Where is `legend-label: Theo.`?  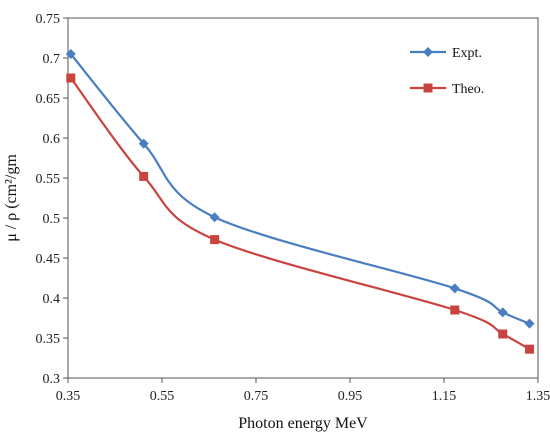
legend-label: Theo. is located at coordinates (468, 89).